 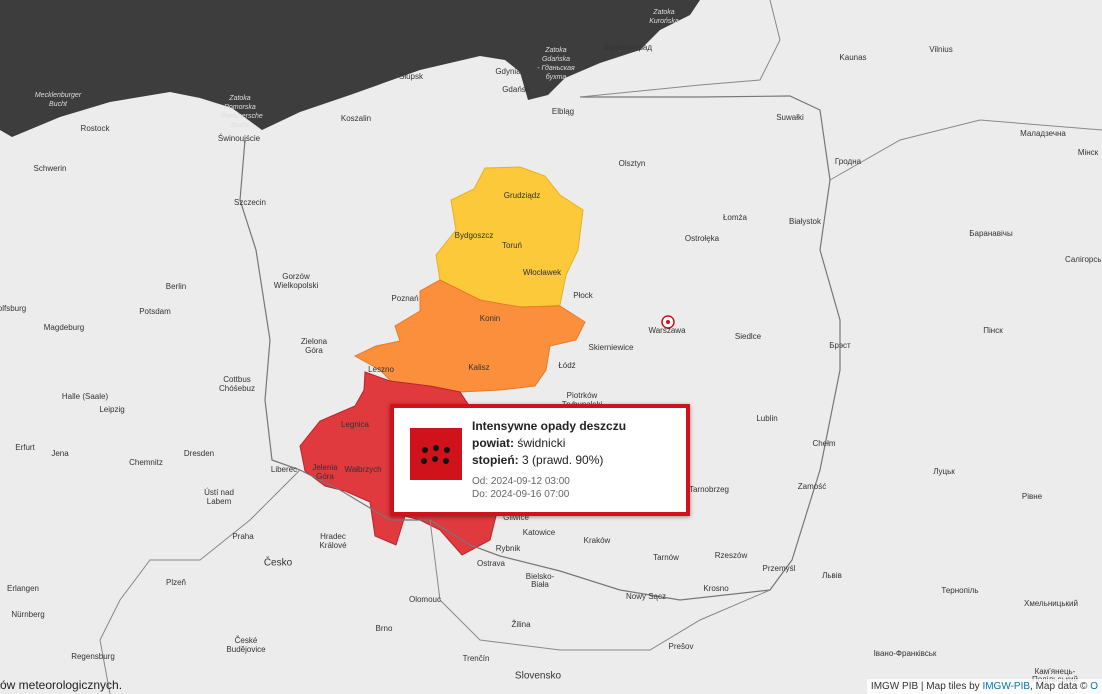 I want to click on place-label: Biała, so click(x=540, y=584).